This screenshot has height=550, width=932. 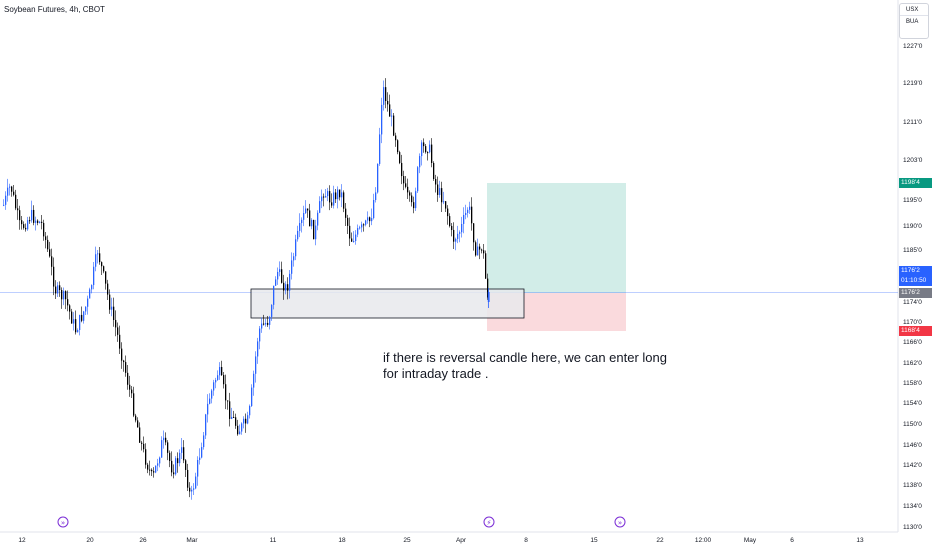 I want to click on time-axis-label: 8, so click(x=526, y=540).